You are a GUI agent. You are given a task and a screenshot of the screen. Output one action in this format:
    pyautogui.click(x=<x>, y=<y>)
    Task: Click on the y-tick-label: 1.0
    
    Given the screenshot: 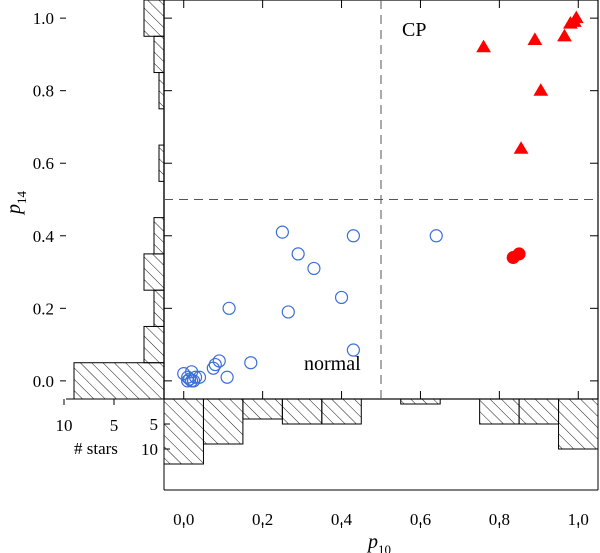 What is the action you would take?
    pyautogui.click(x=43, y=18)
    